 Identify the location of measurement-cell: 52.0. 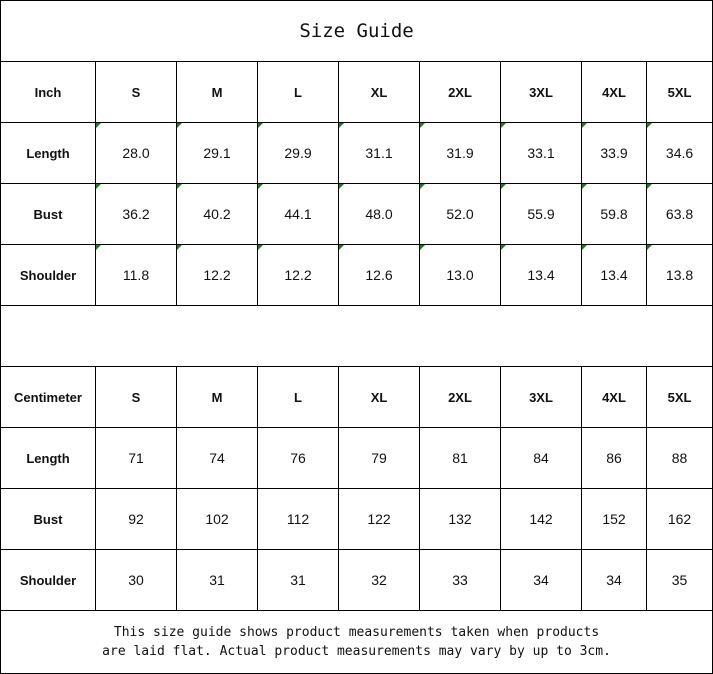
(460, 214).